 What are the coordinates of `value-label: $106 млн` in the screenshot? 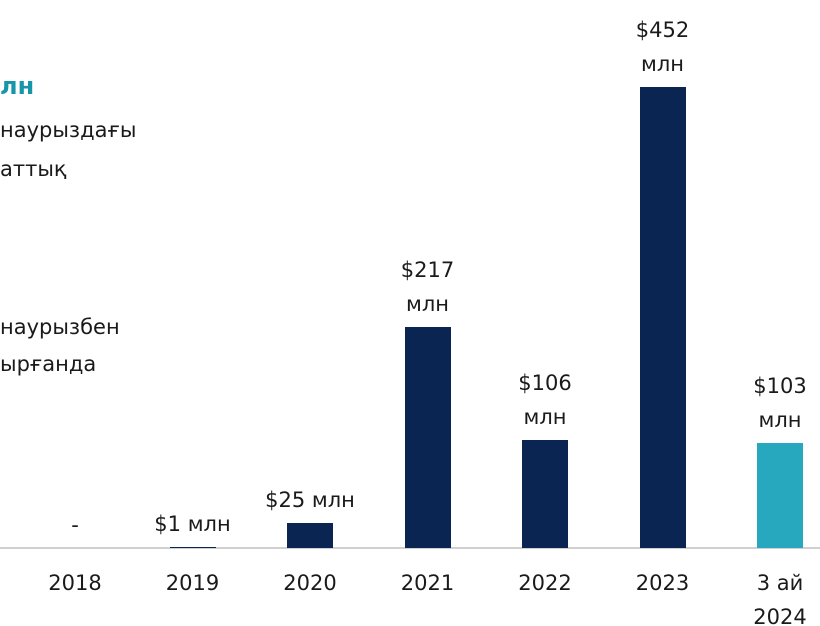 It's located at (545, 399).